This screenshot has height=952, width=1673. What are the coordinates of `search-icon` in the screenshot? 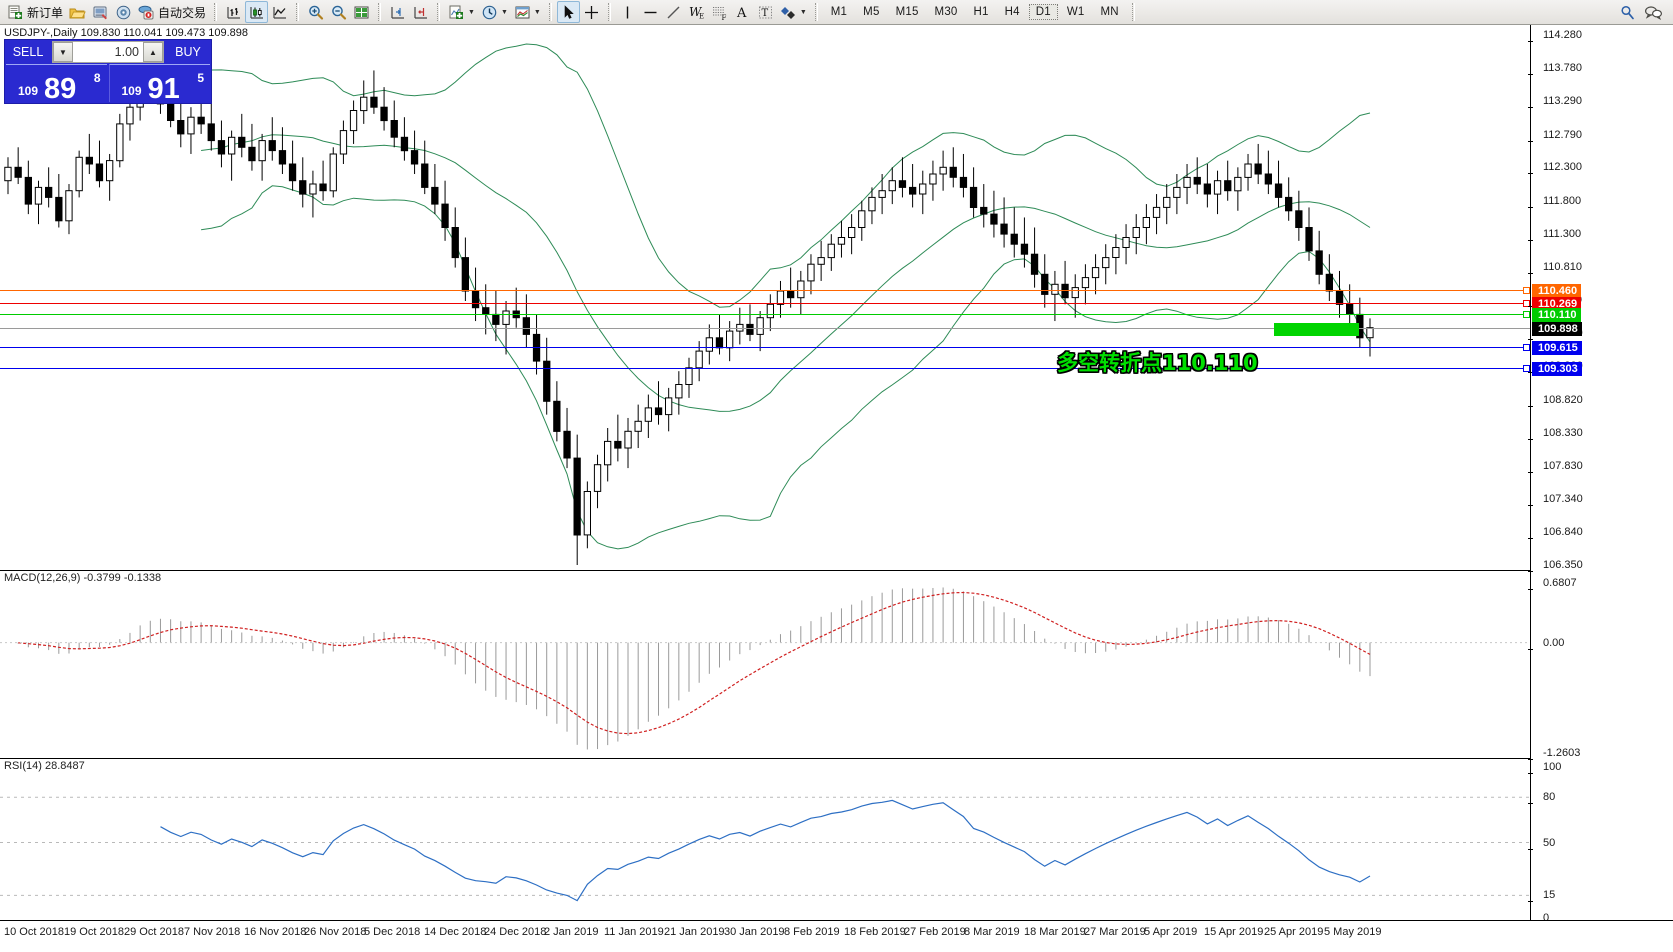 It's located at (1627, 12).